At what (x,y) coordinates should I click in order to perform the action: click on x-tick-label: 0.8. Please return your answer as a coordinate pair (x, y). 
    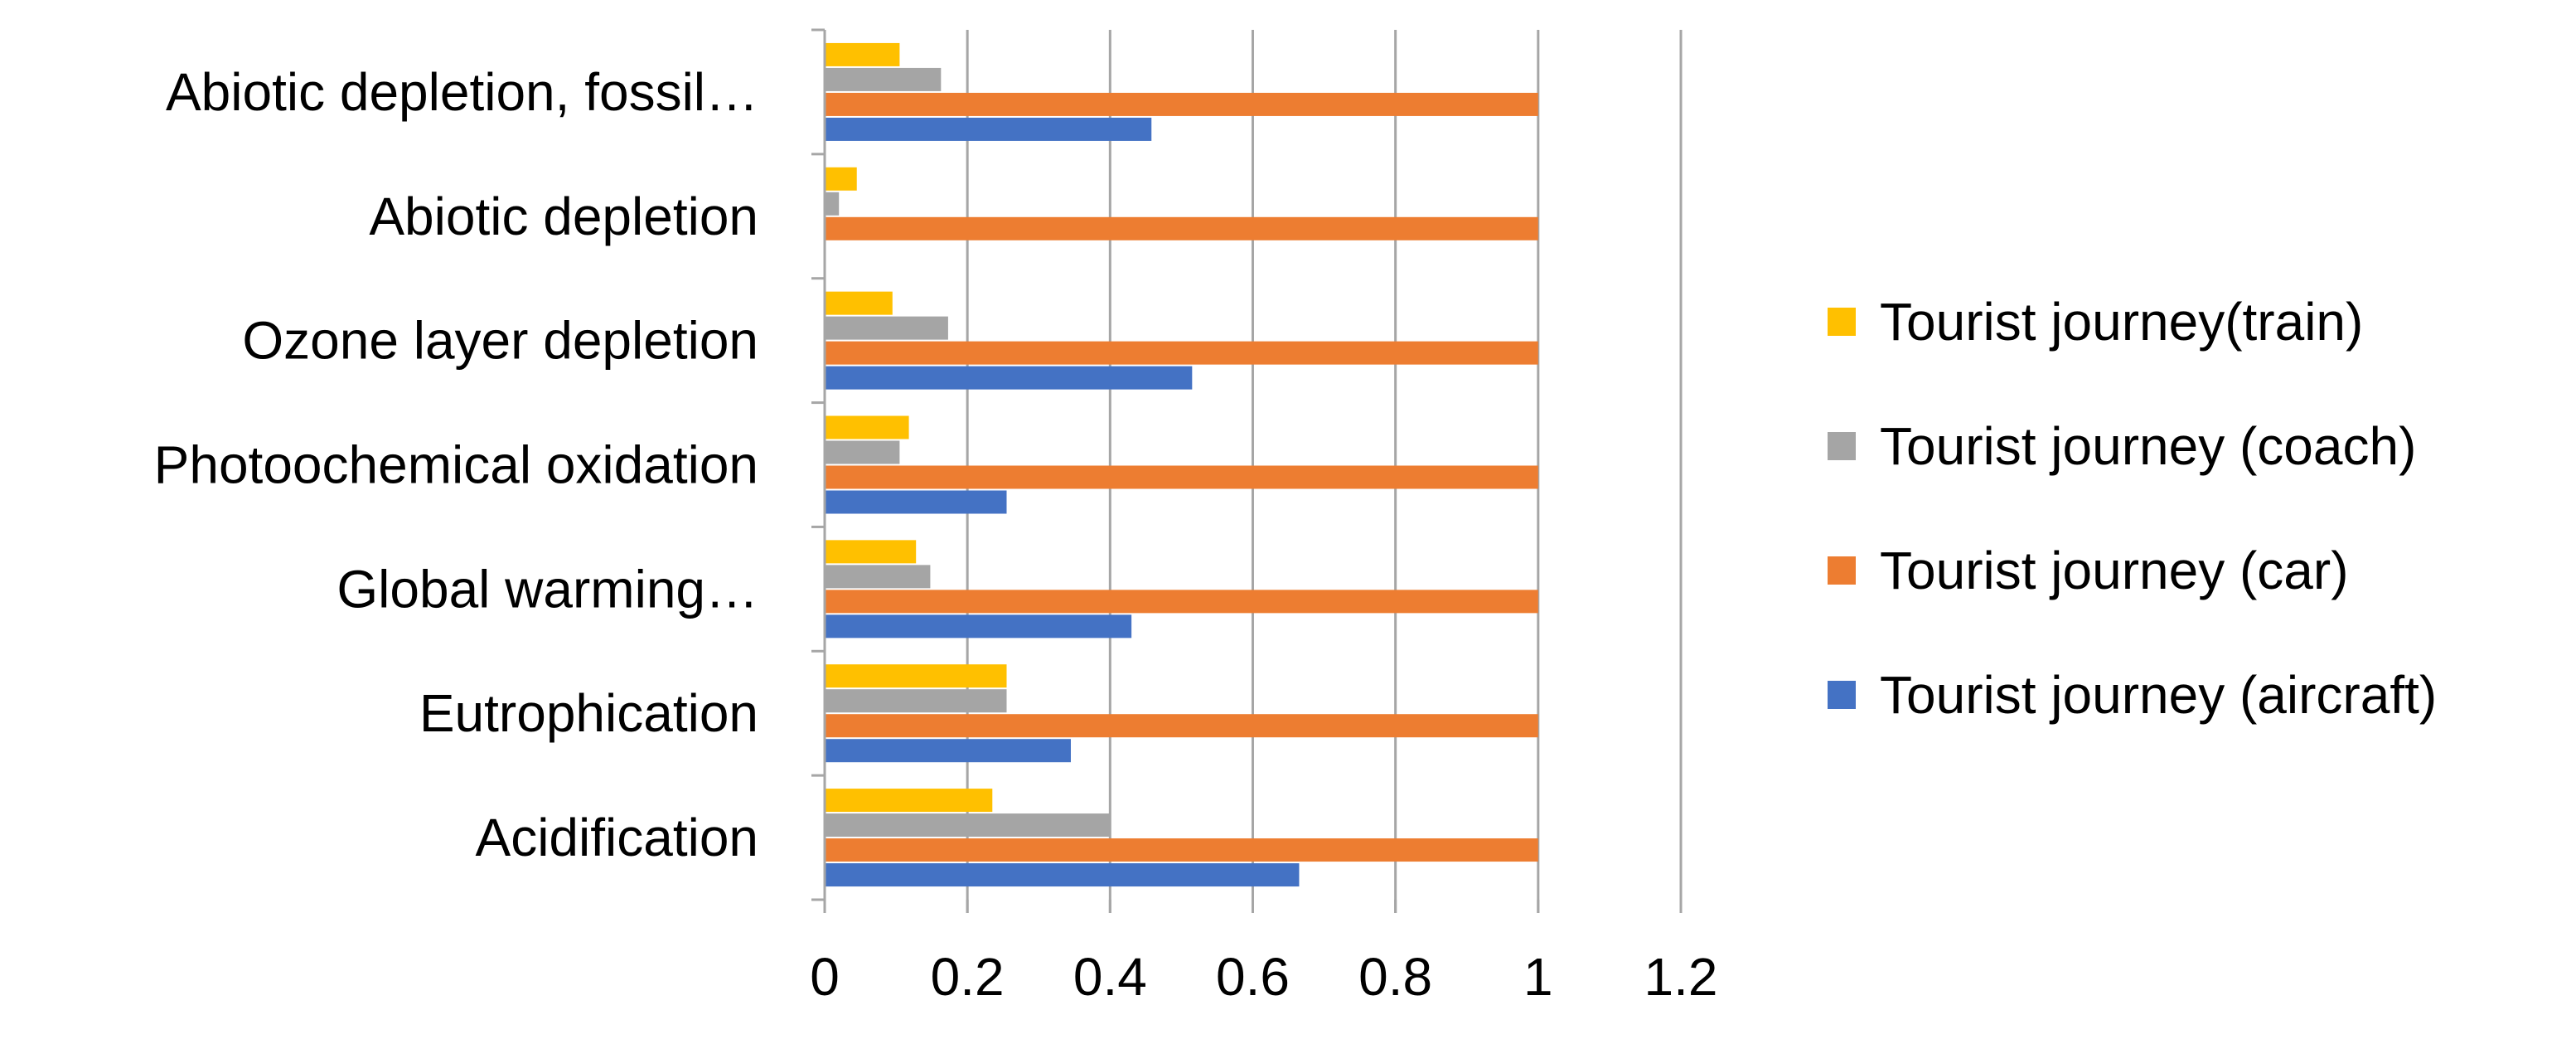
    Looking at the image, I should click on (1395, 977).